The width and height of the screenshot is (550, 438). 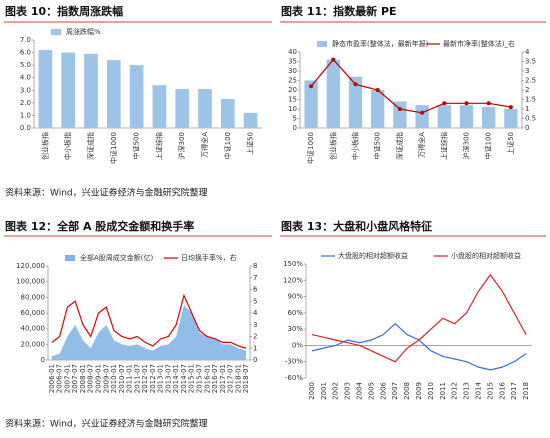 I want to click on x-tick-label: 2012, so click(x=455, y=391).